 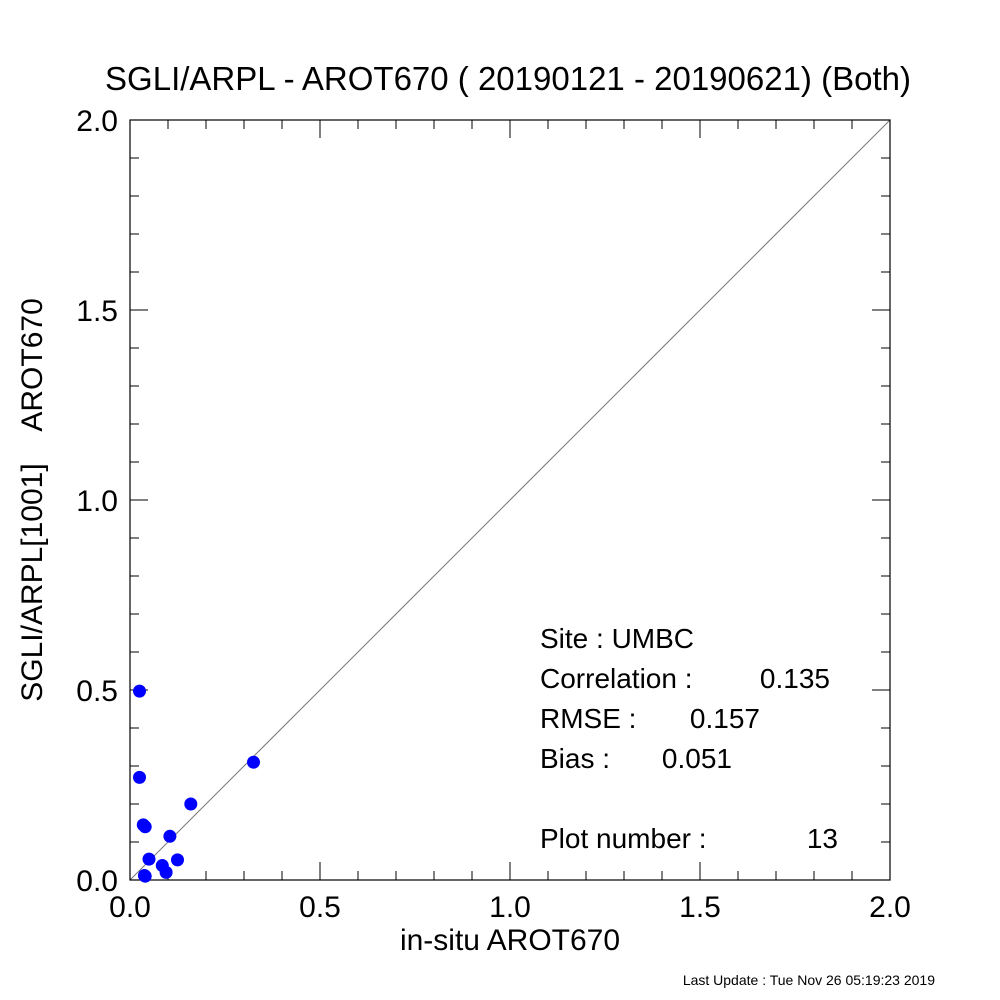 What do you see at coordinates (809, 980) in the screenshot?
I see `last-update-footer: Last Update : Tue Nov 26 05:19:23 2019` at bounding box center [809, 980].